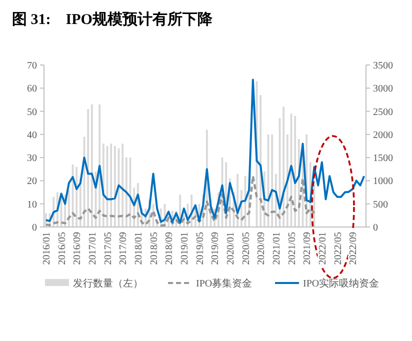 This screenshot has width=412, height=341. What do you see at coordinates (224, 284) in the screenshot?
I see `legend-label: IPO募集资金` at bounding box center [224, 284].